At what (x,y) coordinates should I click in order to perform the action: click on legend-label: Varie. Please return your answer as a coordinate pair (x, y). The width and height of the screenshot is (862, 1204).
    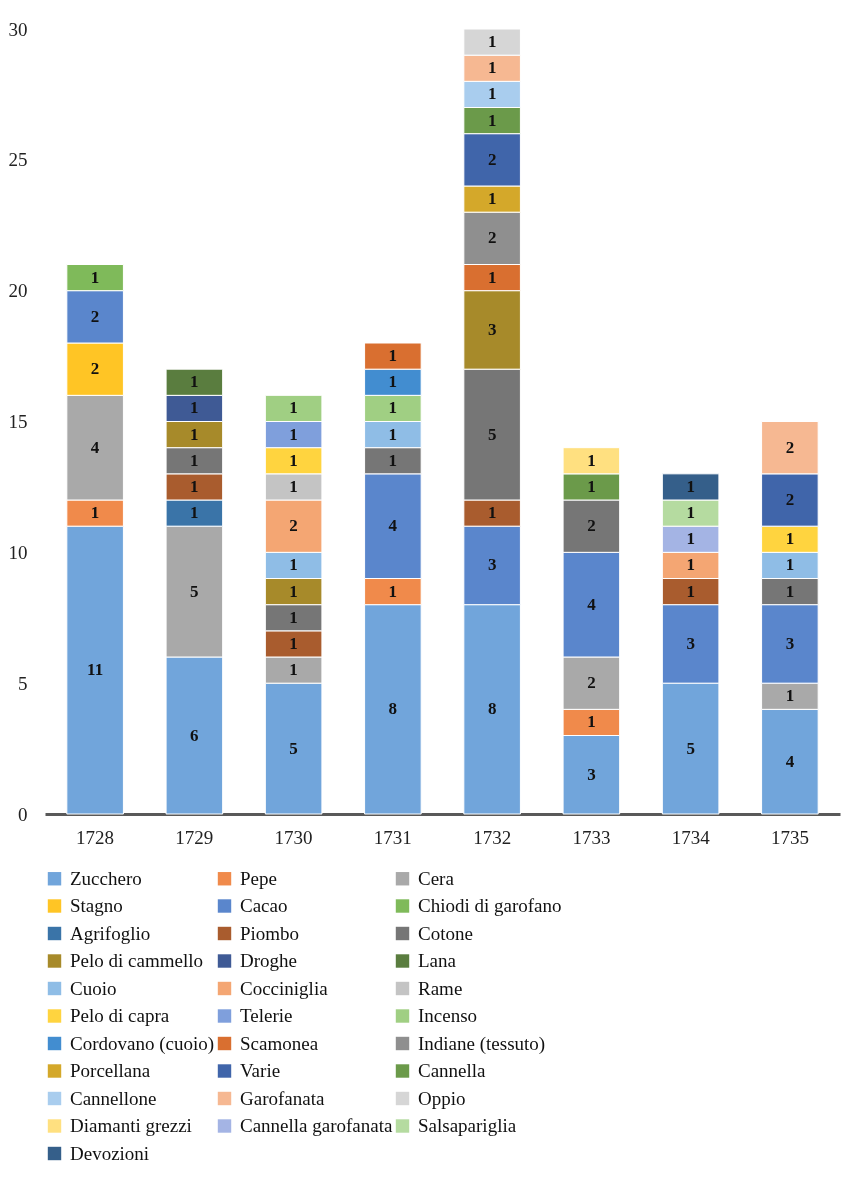
    Looking at the image, I should click on (260, 1070).